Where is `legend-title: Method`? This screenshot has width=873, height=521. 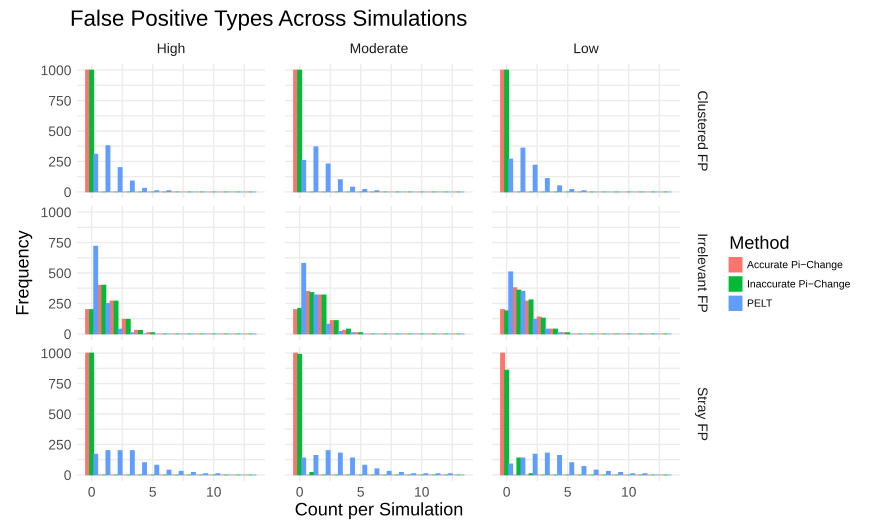
legend-title: Method is located at coordinates (759, 242).